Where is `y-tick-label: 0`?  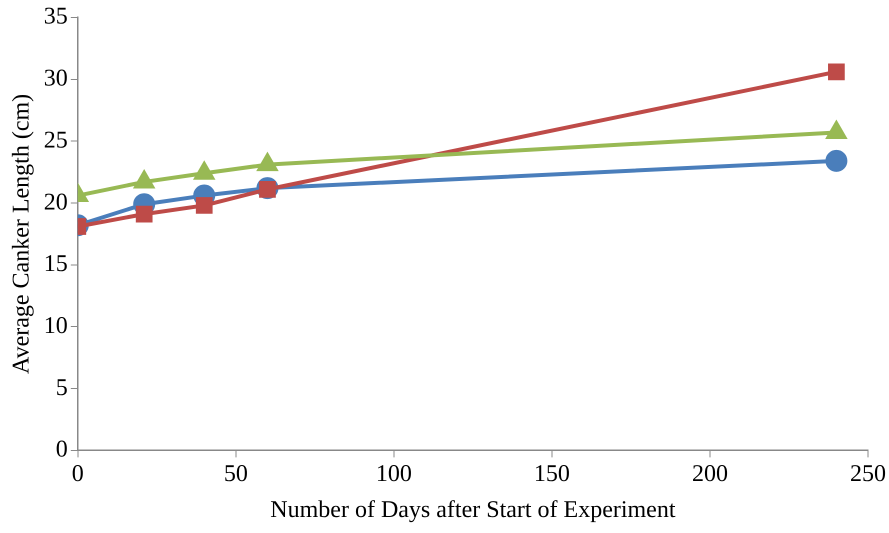
y-tick-label: 0 is located at coordinates (62, 449).